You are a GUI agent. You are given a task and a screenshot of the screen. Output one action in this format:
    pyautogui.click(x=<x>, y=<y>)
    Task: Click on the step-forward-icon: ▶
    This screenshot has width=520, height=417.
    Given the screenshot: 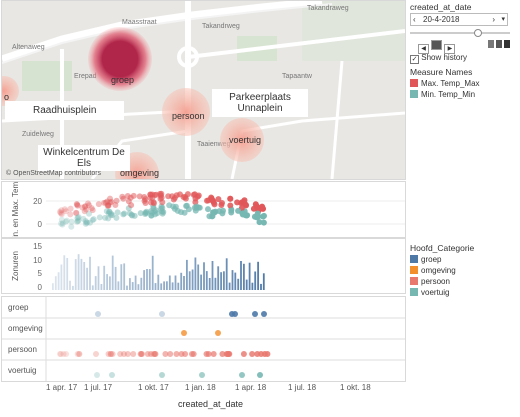 What is the action you would take?
    pyautogui.click(x=450, y=49)
    